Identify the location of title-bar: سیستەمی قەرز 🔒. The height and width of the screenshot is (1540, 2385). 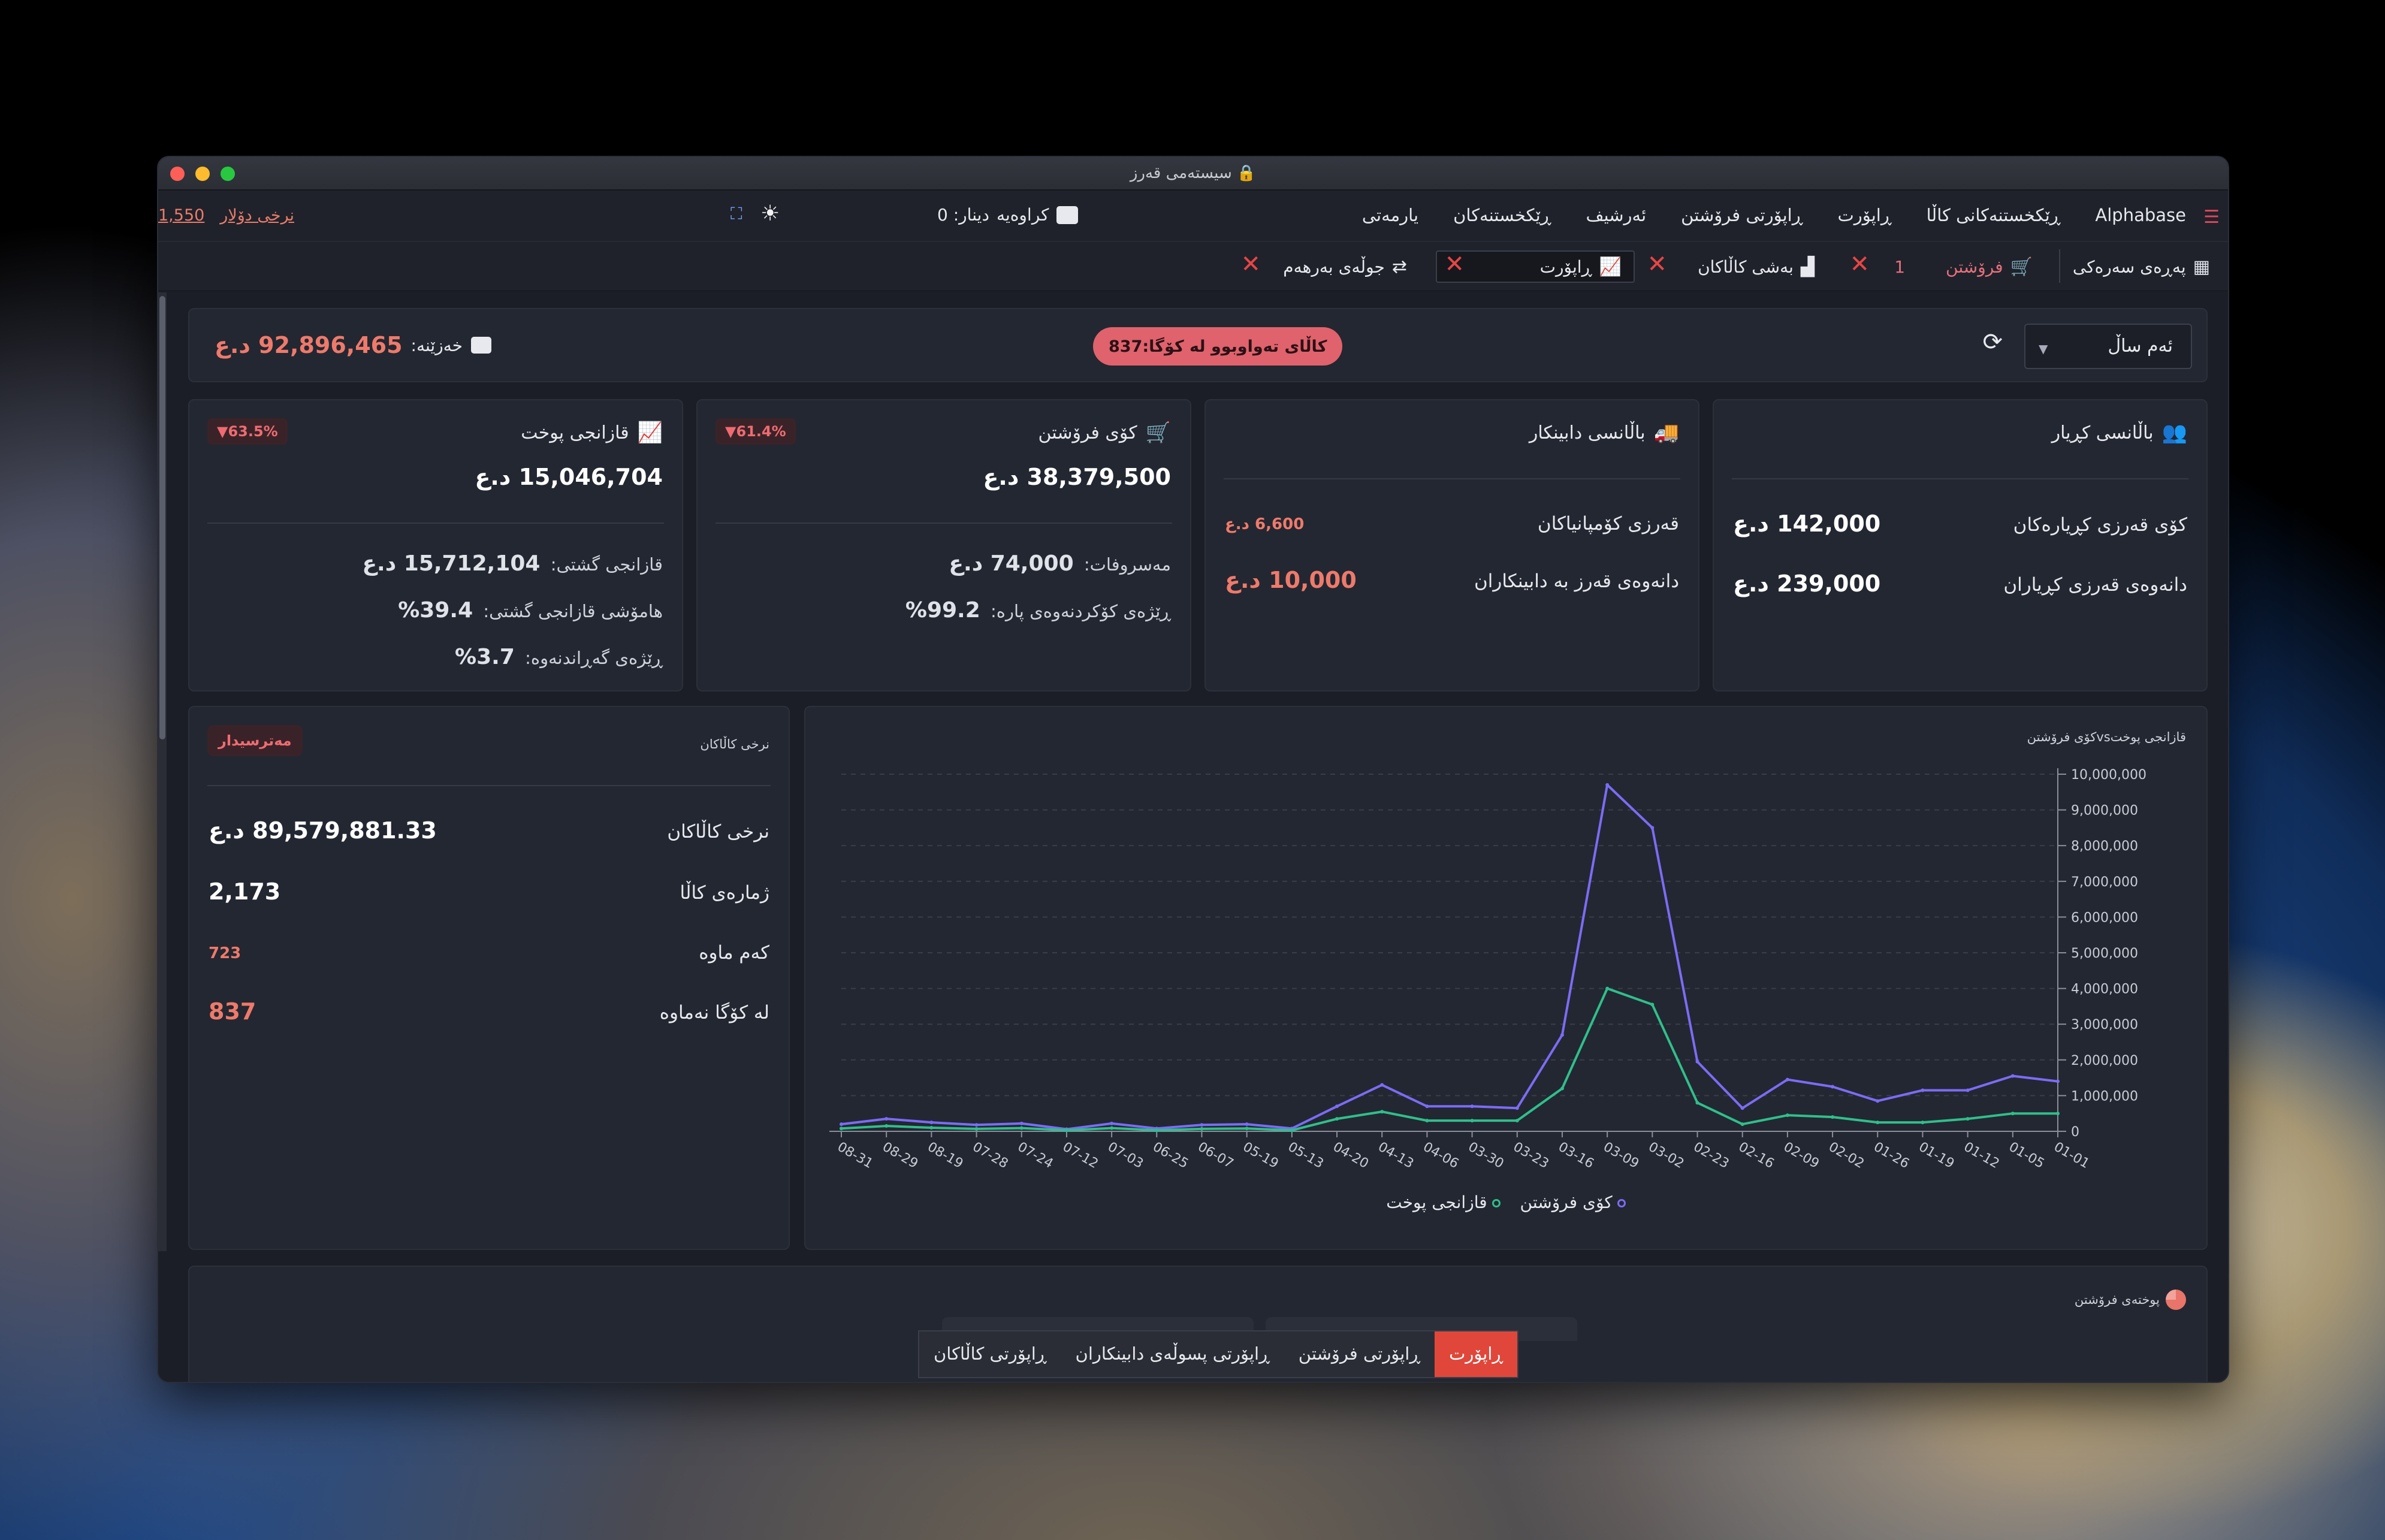
(1193, 174).